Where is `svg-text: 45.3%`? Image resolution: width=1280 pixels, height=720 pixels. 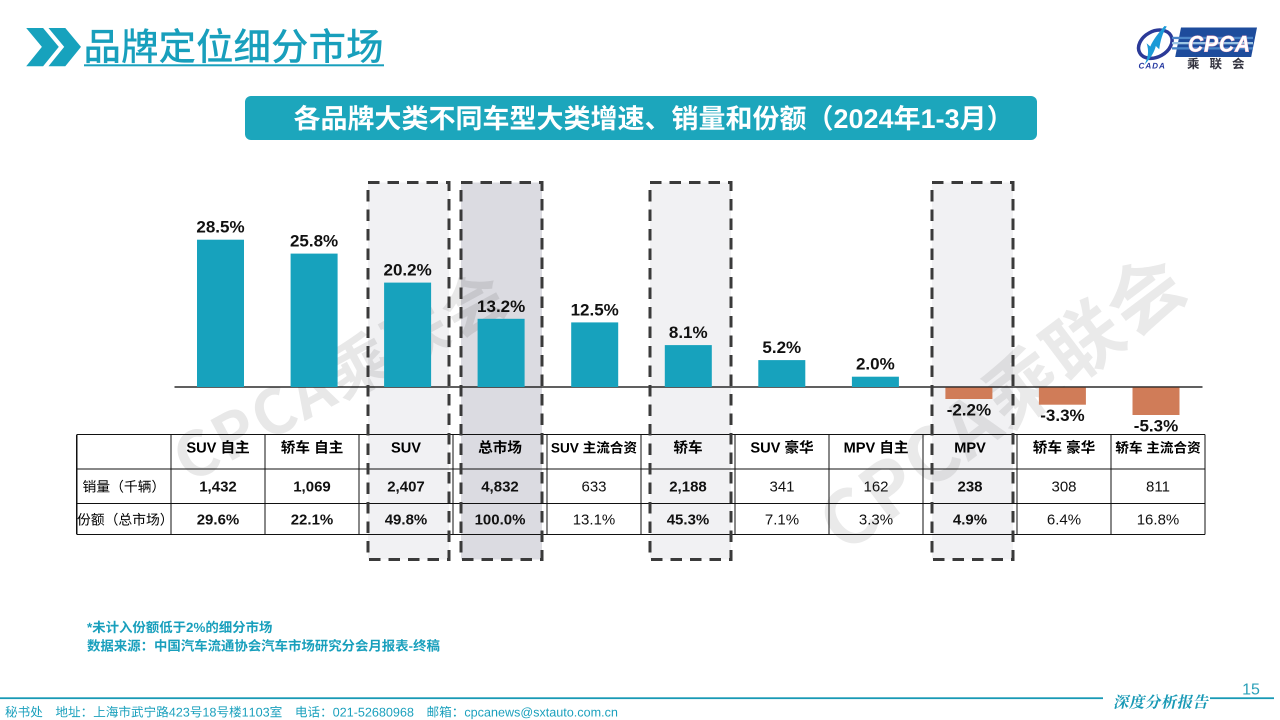 svg-text: 45.3% is located at coordinates (688, 520).